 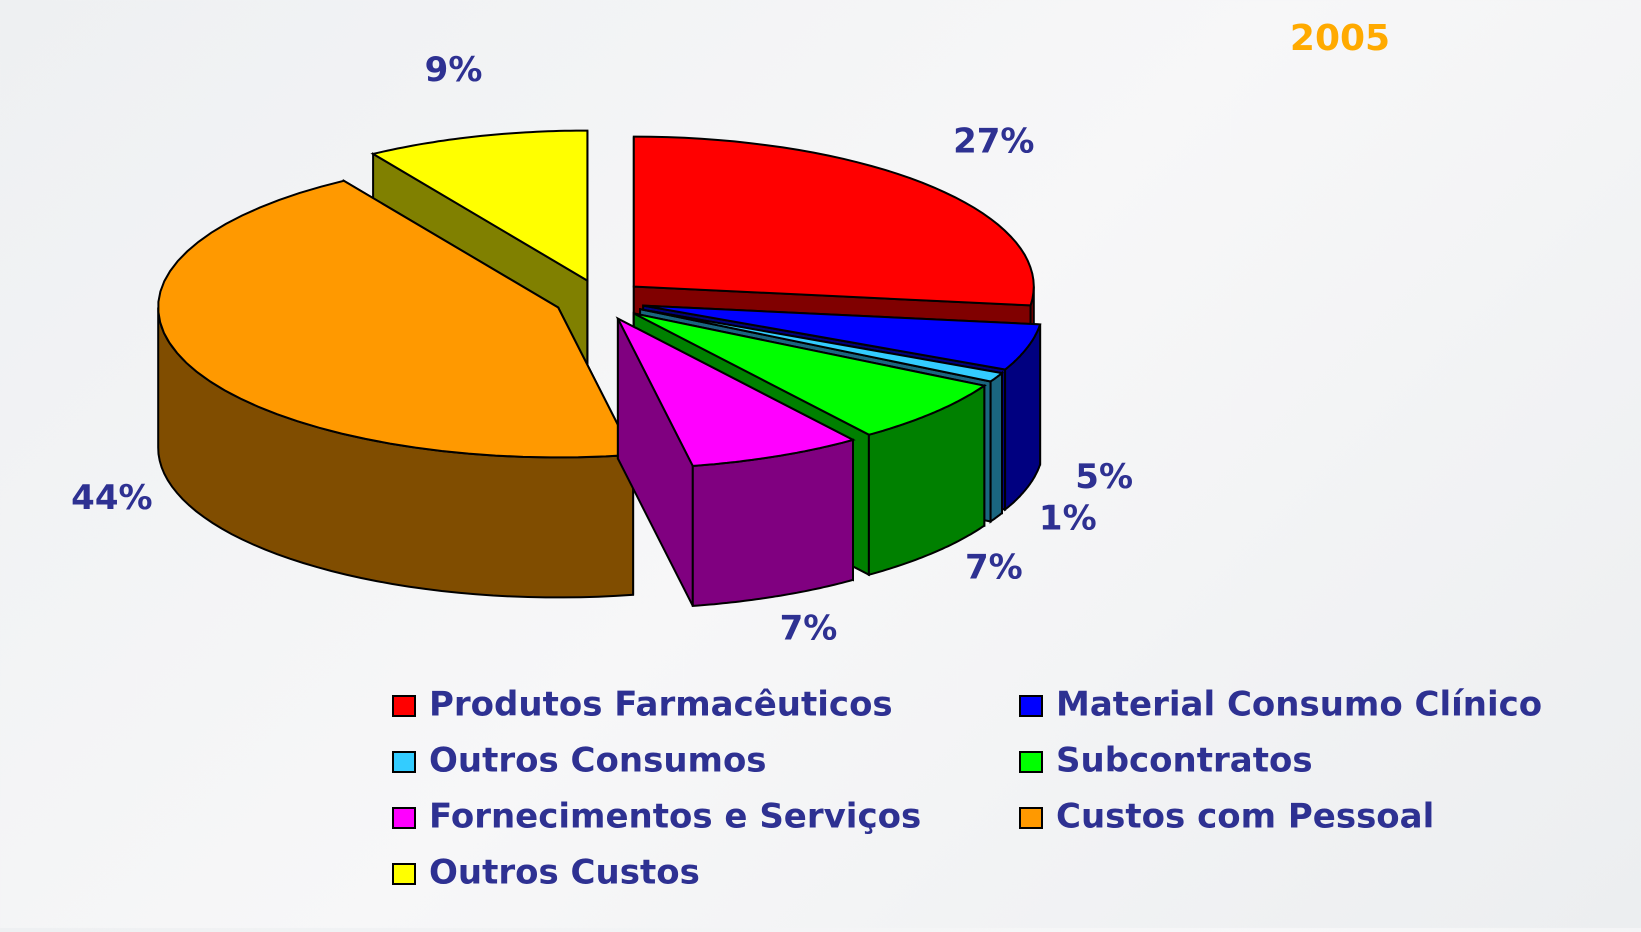 I want to click on data-label: 1%, so click(x=1068, y=518).